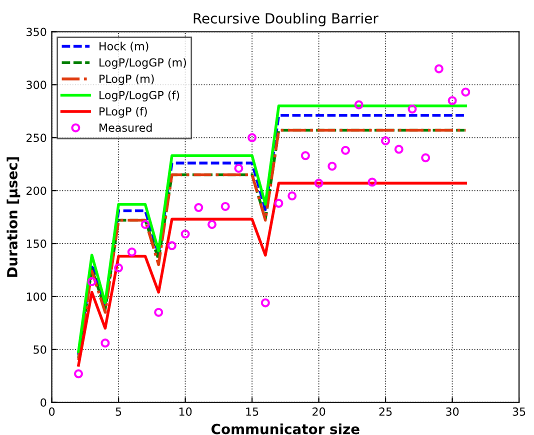 The image size is (534, 435). Describe the element at coordinates (385, 411) in the screenshot. I see `x-tick-label: 25` at that location.